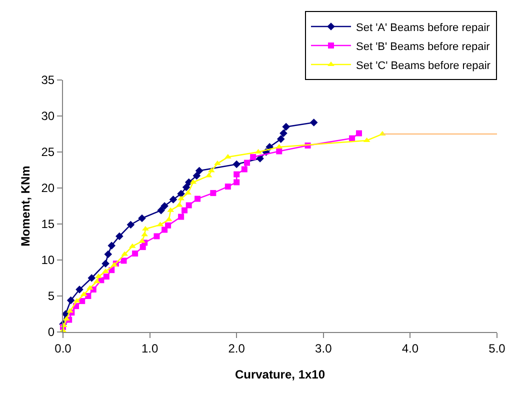  What do you see at coordinates (149, 348) in the screenshot?
I see `x-tick-label: 1.0` at bounding box center [149, 348].